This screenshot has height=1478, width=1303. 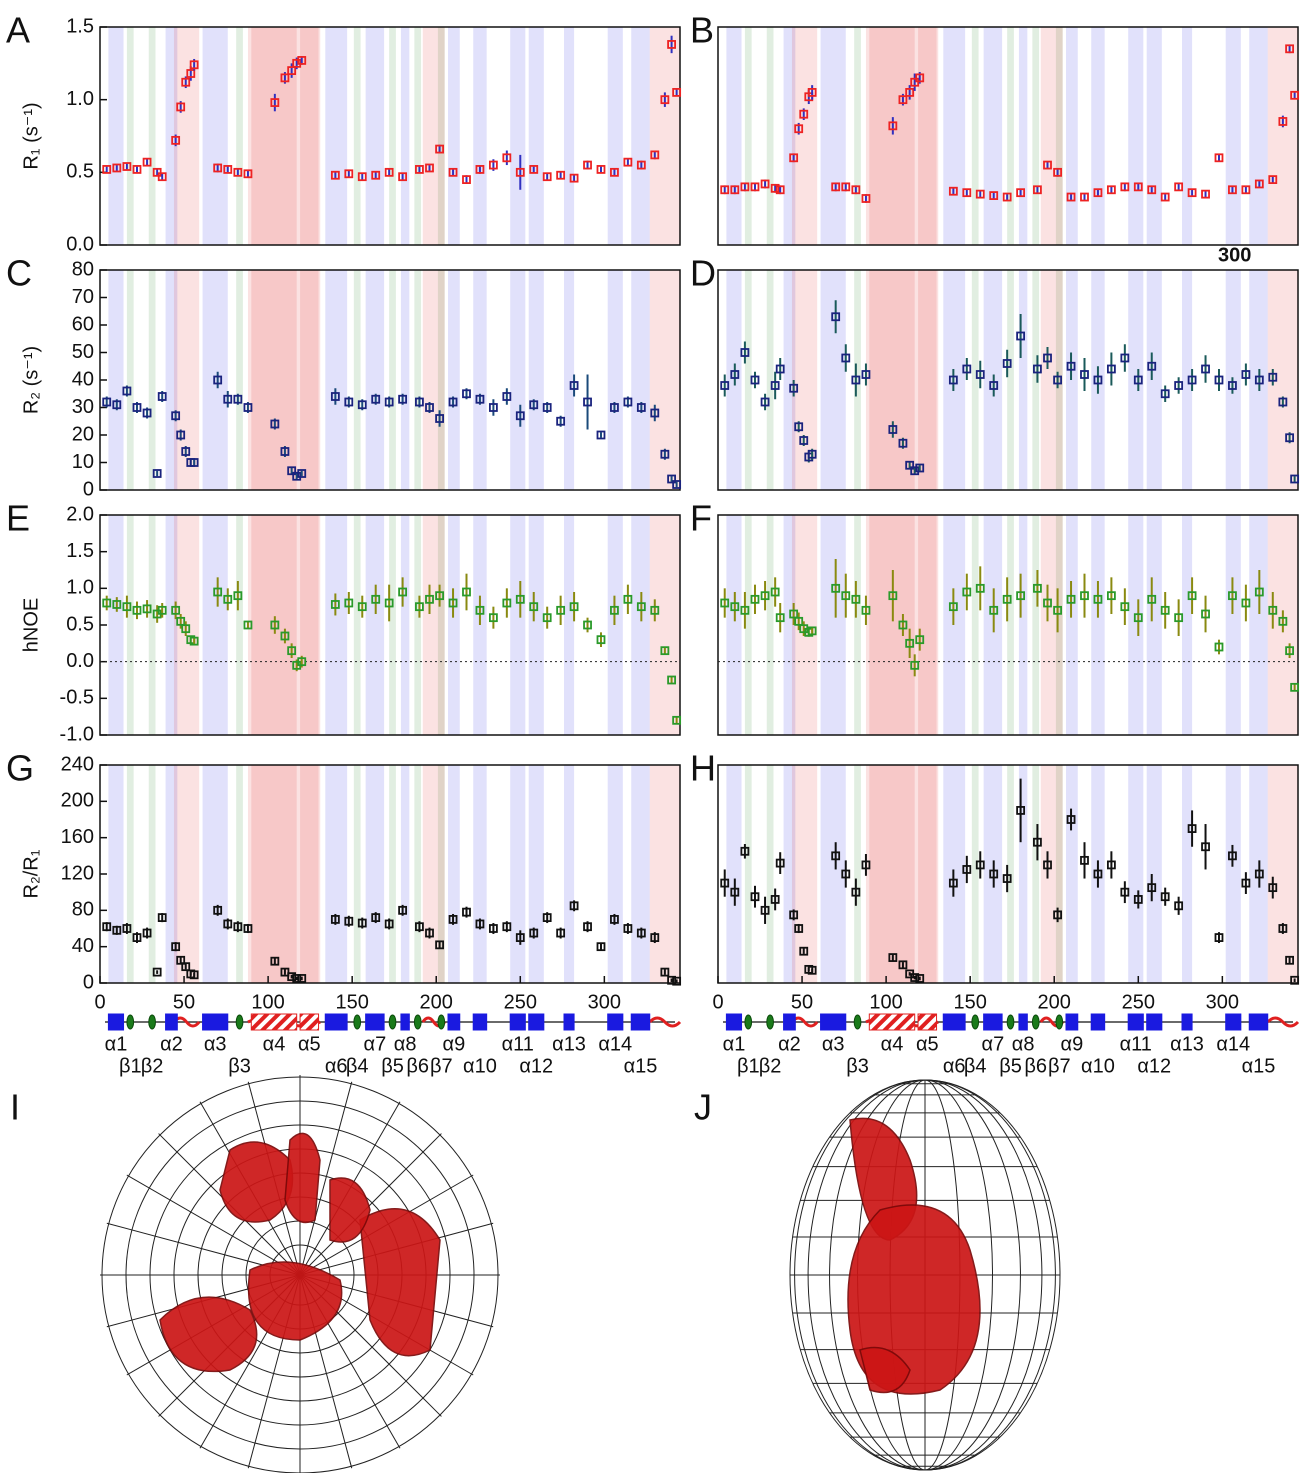 What do you see at coordinates (641, 1066) in the screenshot?
I see `structure-label: α15` at bounding box center [641, 1066].